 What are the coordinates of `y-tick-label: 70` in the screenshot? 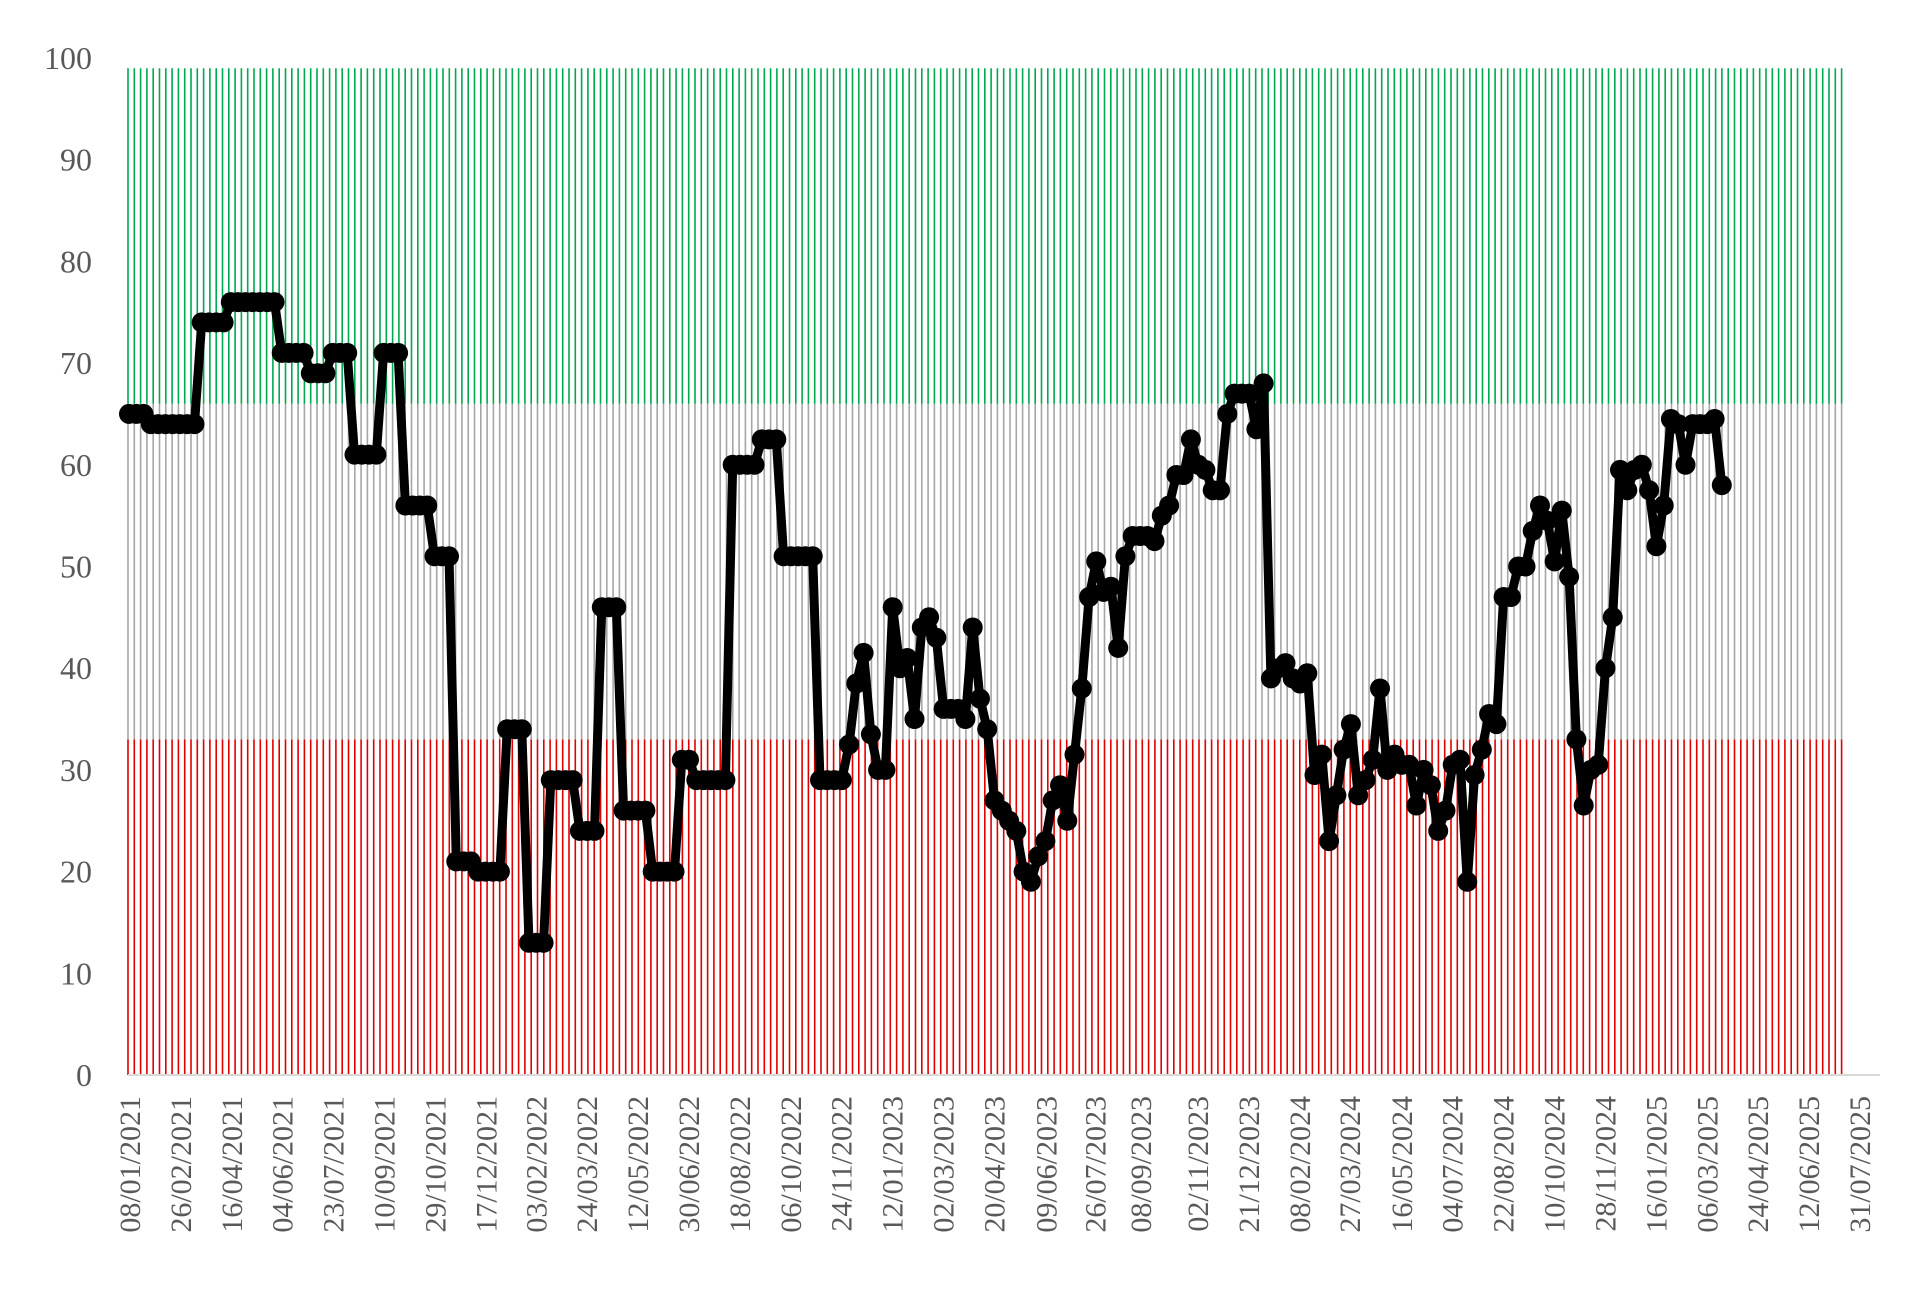 It's located at (76, 363).